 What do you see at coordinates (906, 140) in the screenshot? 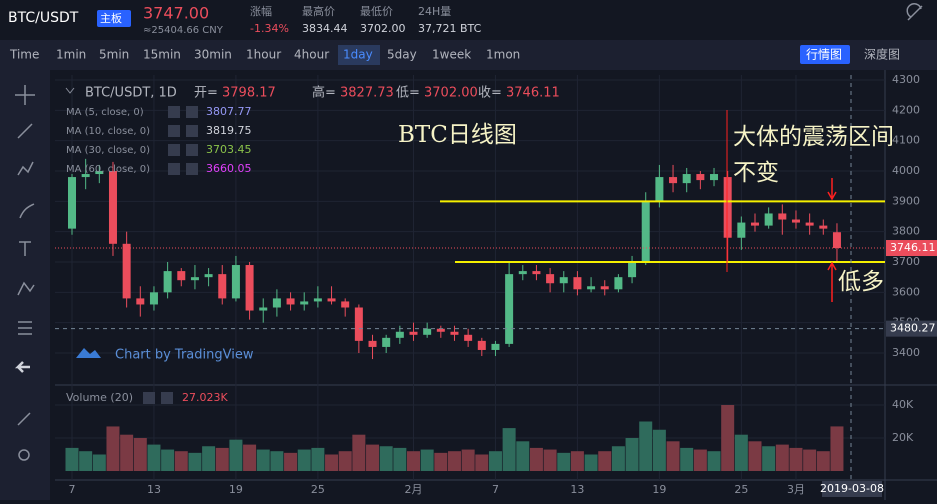
I see `y-tick-label: 4100` at bounding box center [906, 140].